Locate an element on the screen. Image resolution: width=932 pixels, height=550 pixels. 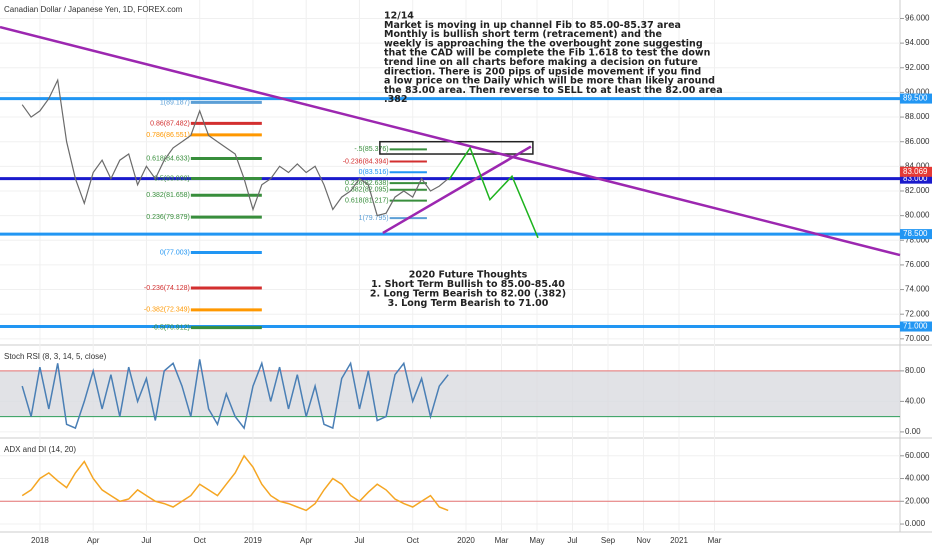
fib-label: -0.236(84.394) is located at coordinates (366, 161).